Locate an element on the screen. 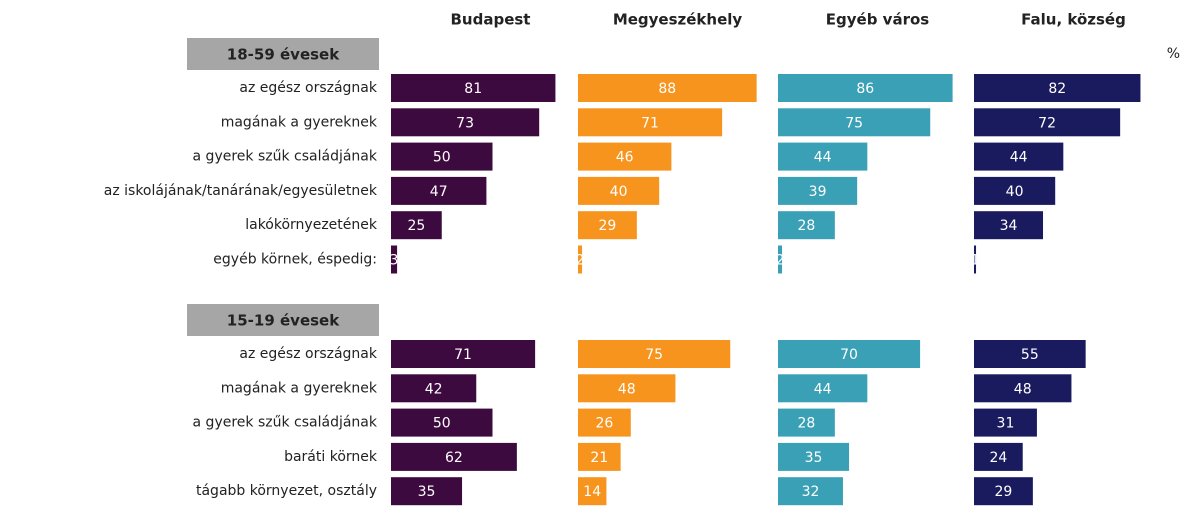 The width and height of the screenshot is (1194, 511). value-label: 24 is located at coordinates (998, 458).